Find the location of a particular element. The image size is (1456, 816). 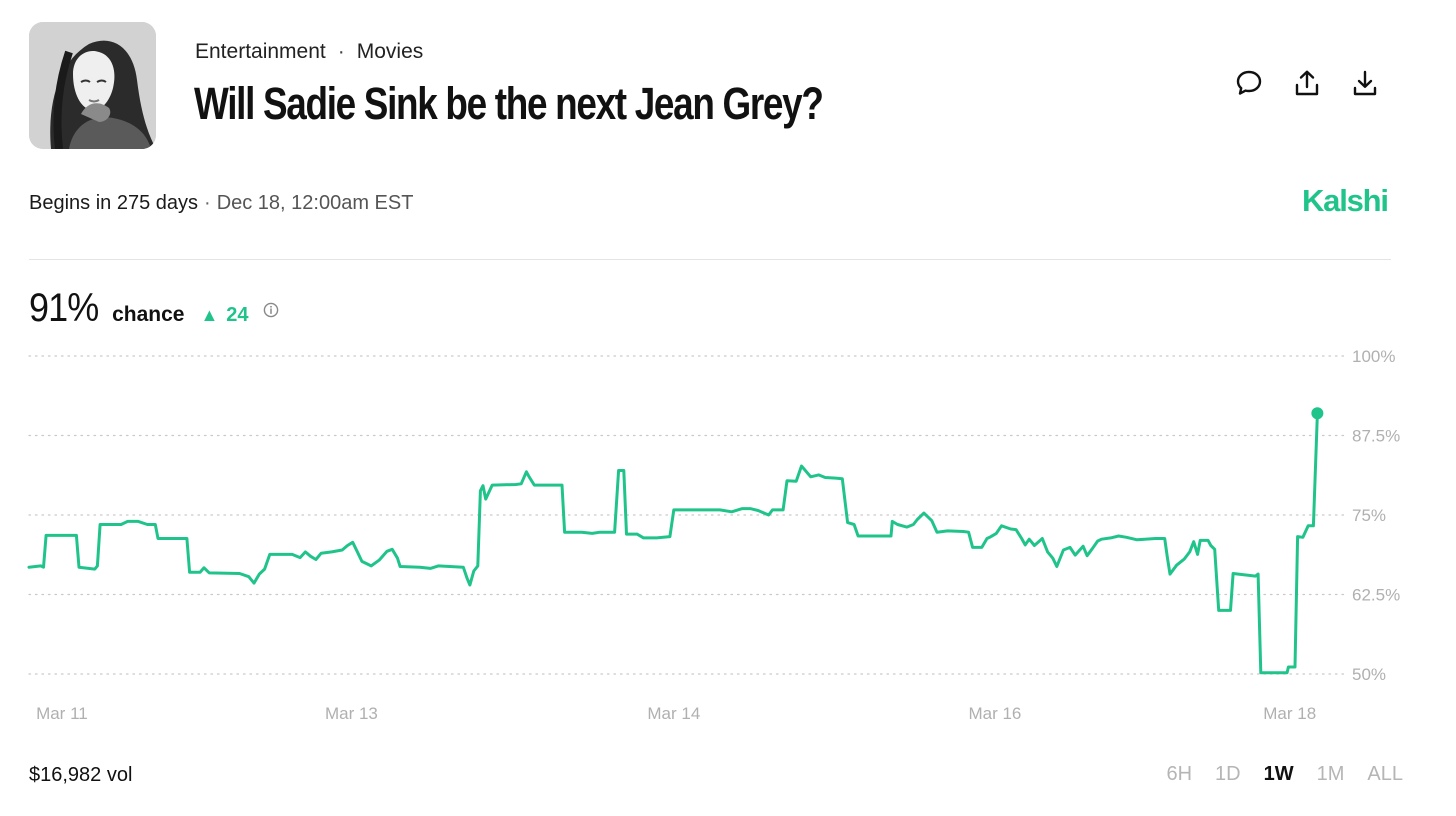

download-button is located at coordinates (1365, 83).